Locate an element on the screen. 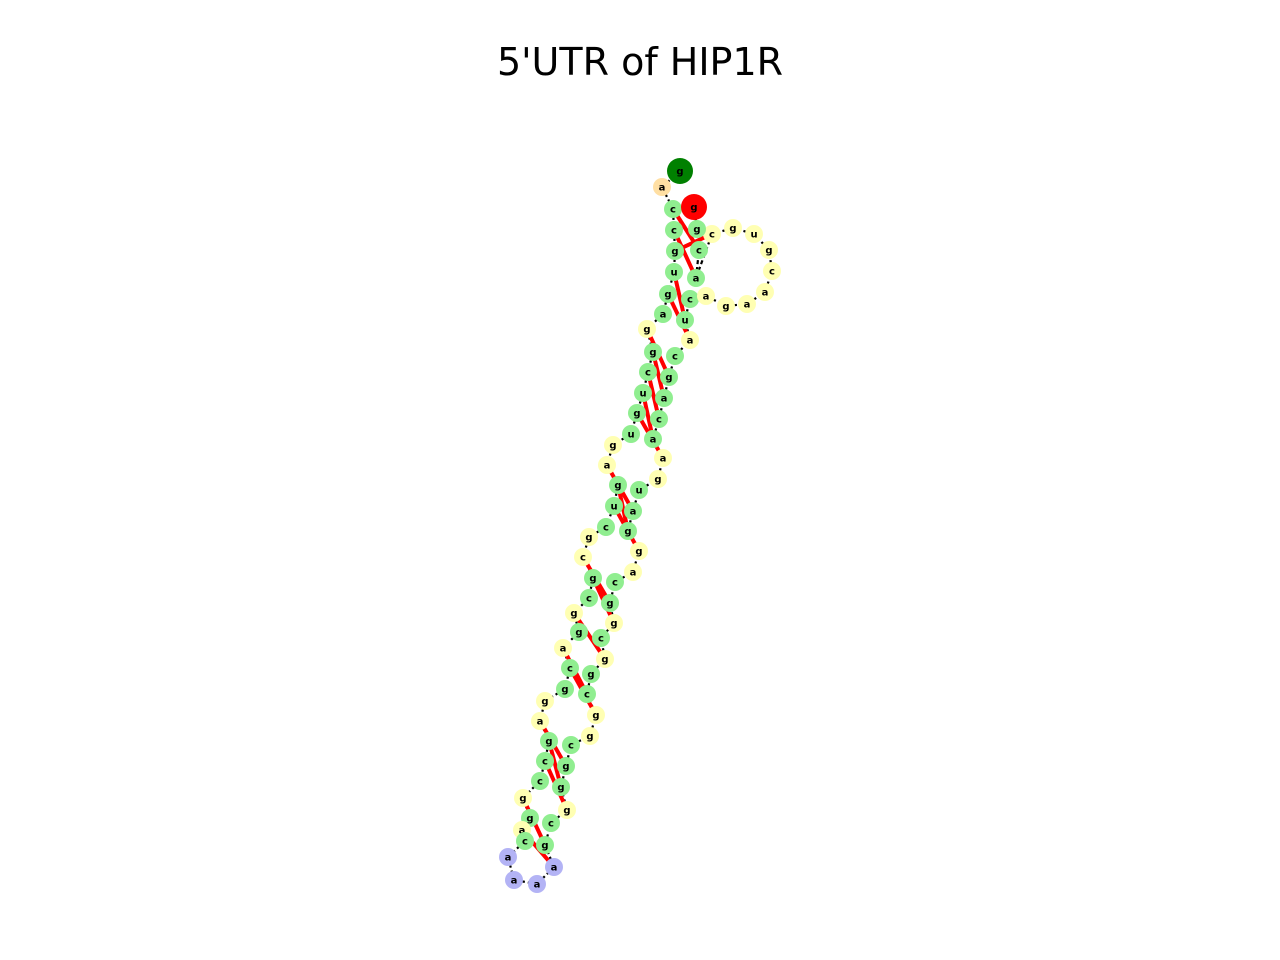 This screenshot has width=1280, height=960. nucleotide-4: c is located at coordinates (674, 230).